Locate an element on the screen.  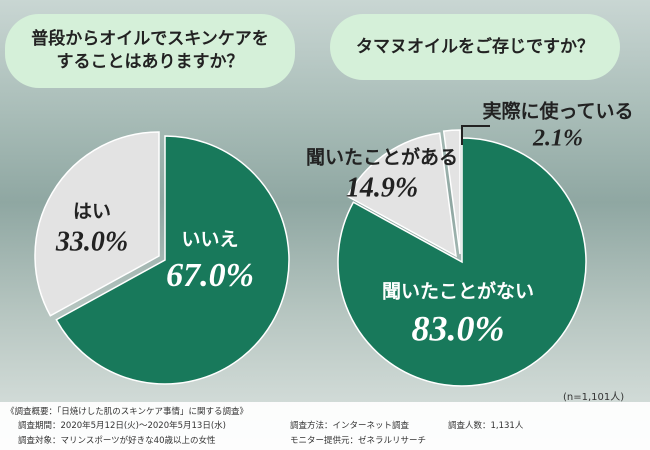
slice-value: 14.9% is located at coordinates (382, 187).